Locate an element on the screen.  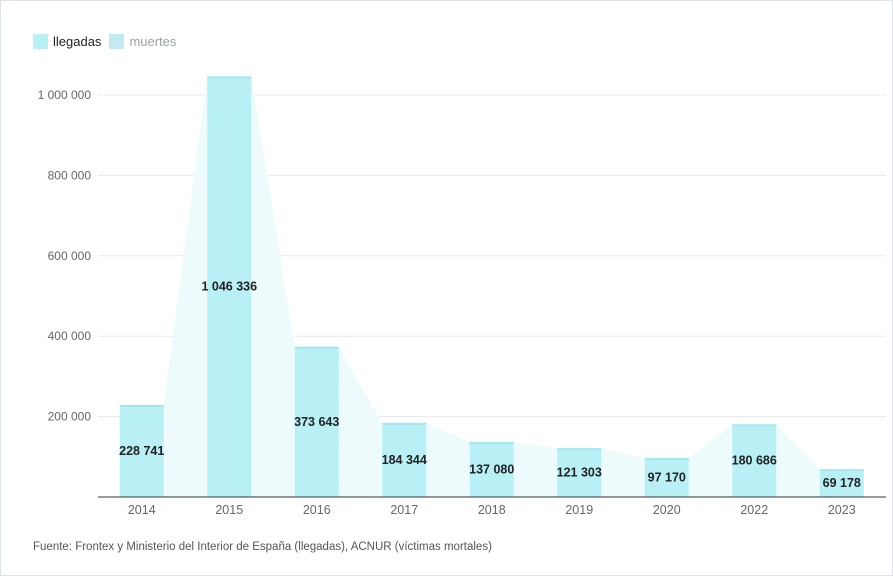
bar-top-2016 is located at coordinates (316, 347).